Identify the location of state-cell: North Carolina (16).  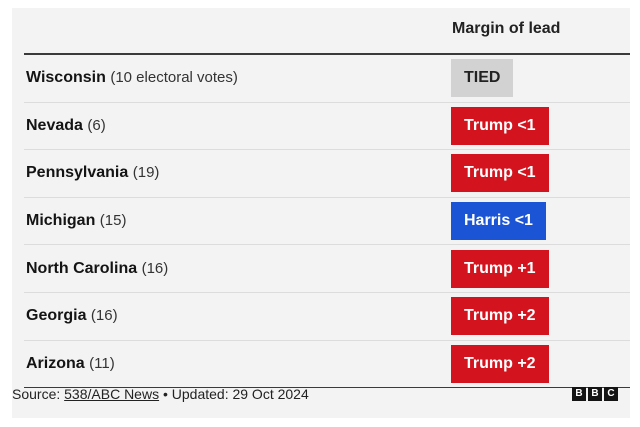
(97, 269).